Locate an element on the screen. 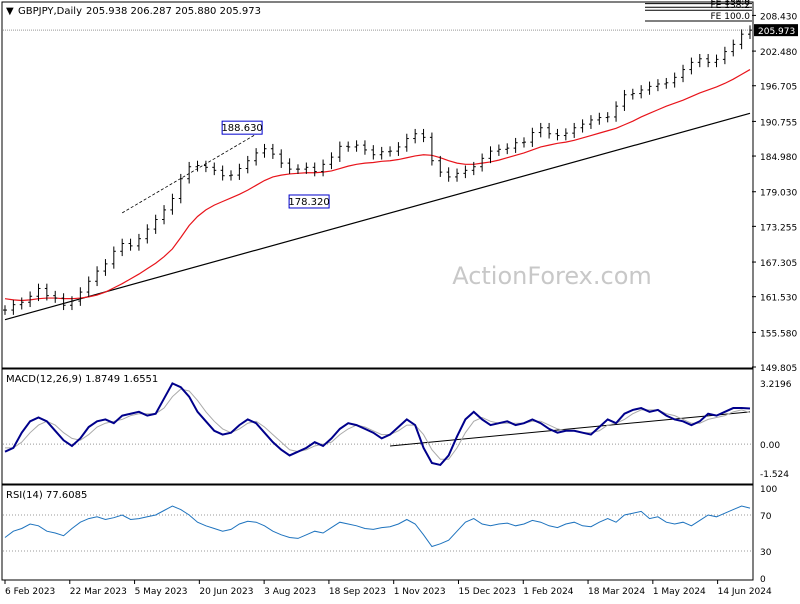  price-y-tick-label: 196.705 is located at coordinates (778, 88).